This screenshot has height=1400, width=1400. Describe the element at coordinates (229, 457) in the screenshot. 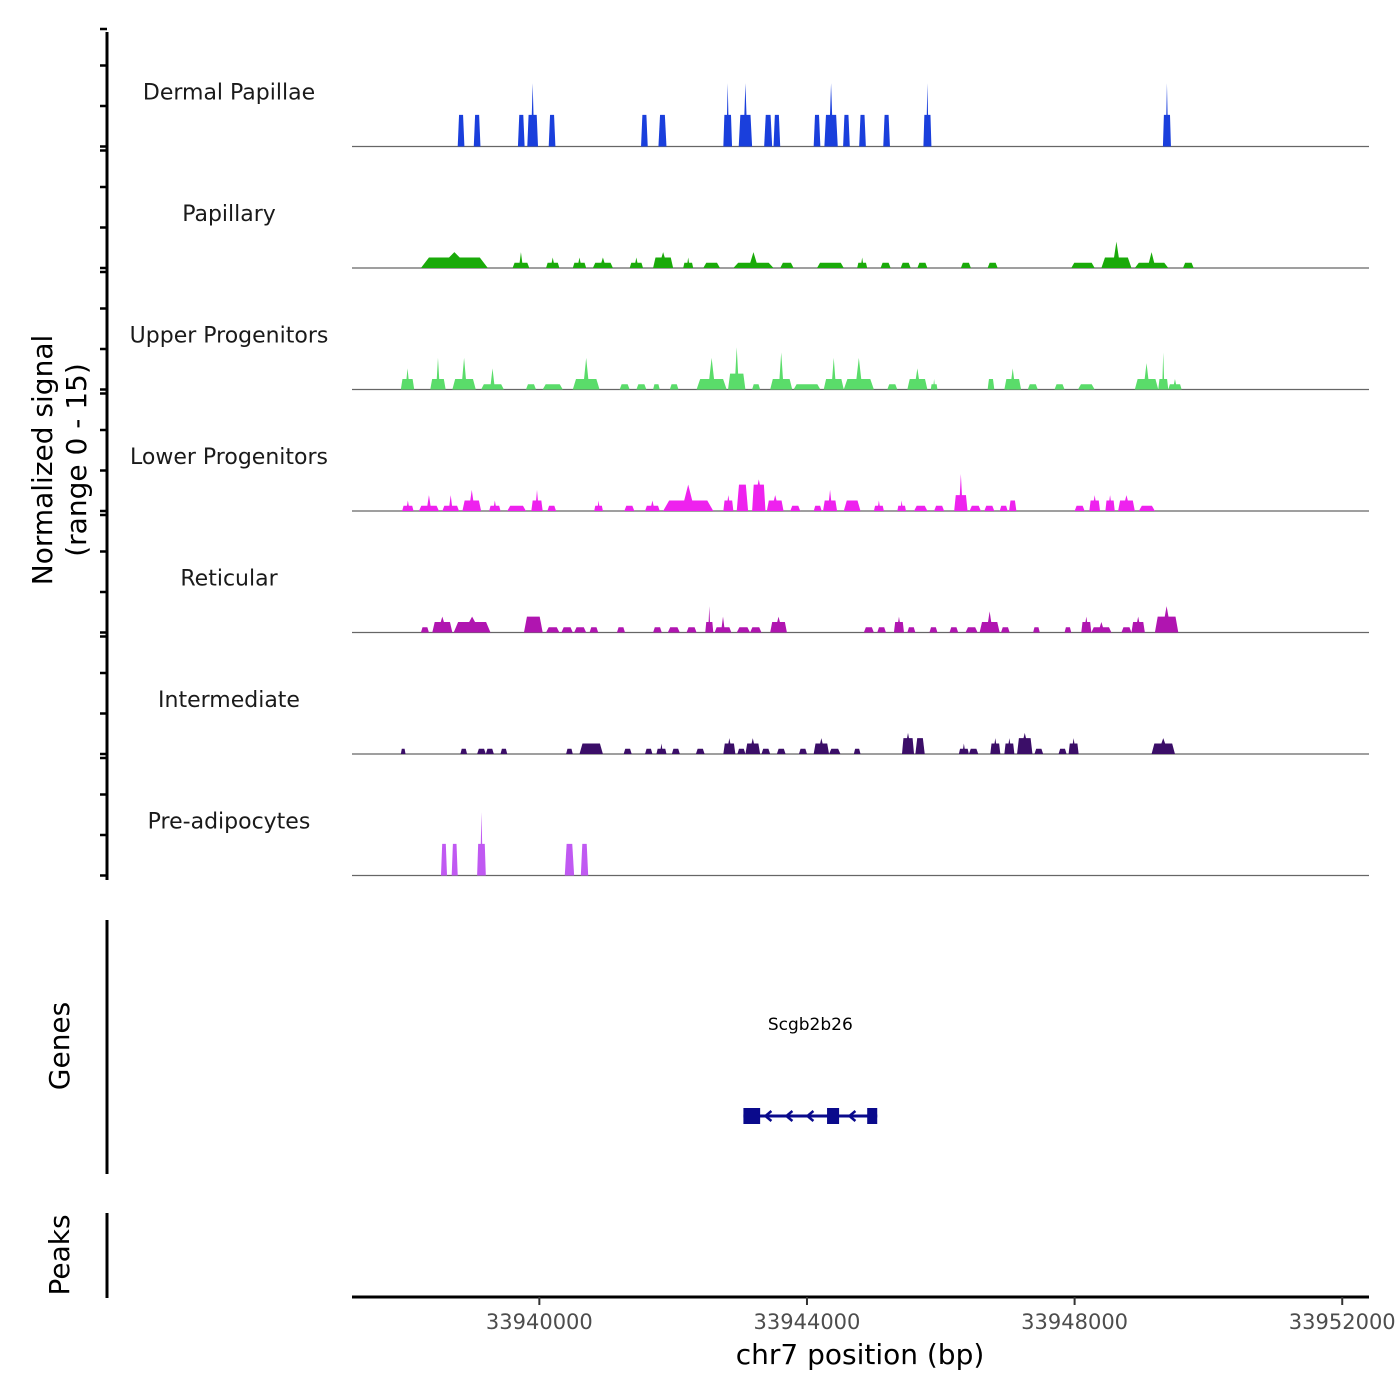

I see `track-label: Lower Progenitors` at that location.